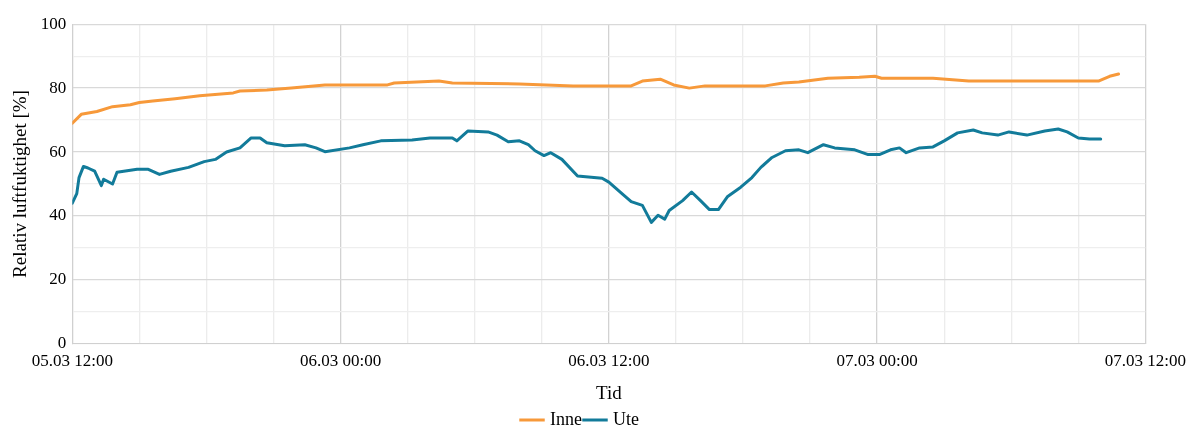  I want to click on x-tick-label: 05.03 12:00, so click(72, 361).